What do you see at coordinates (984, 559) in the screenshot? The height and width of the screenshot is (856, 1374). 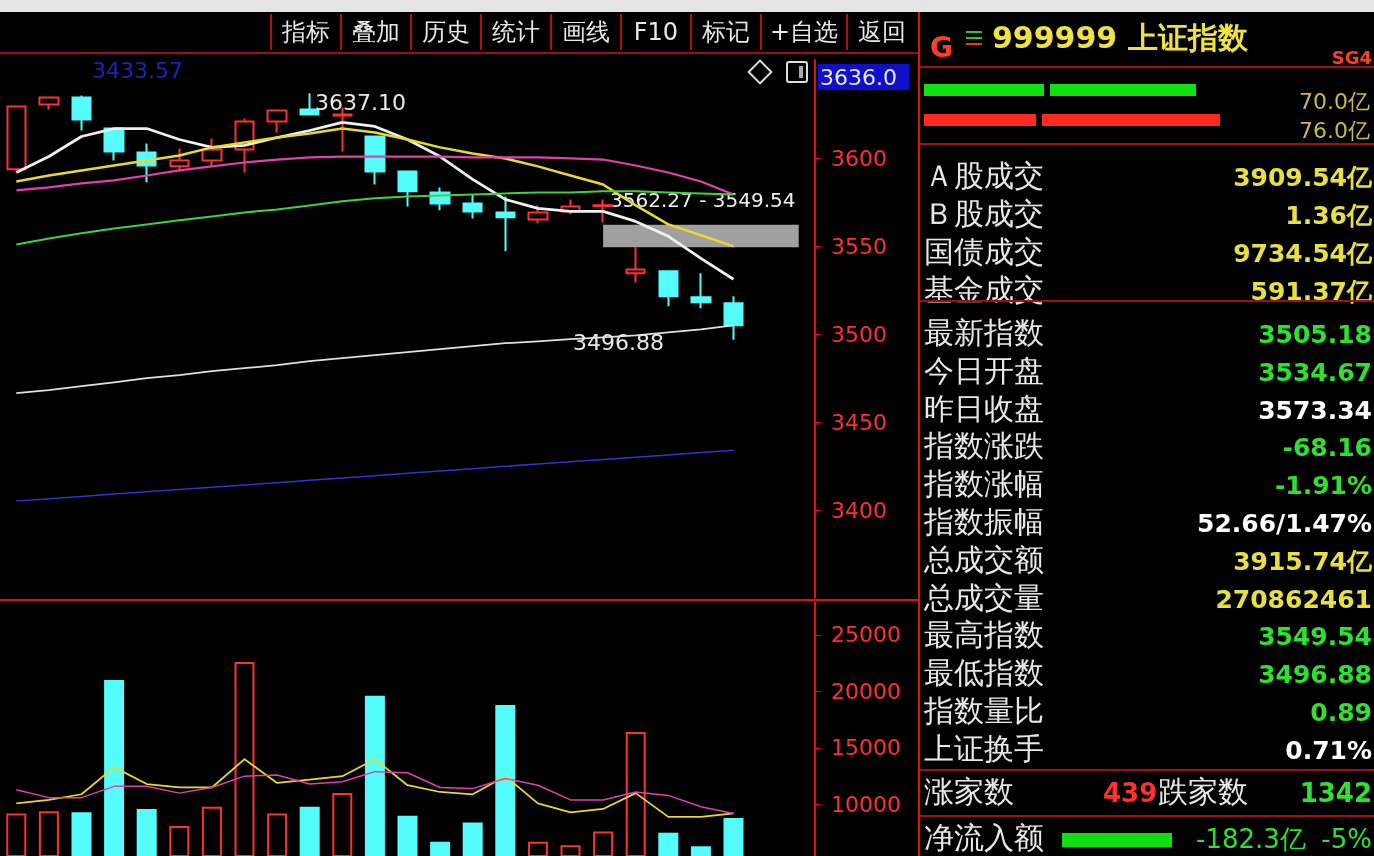 I see `category-label: 总成交额` at bounding box center [984, 559].